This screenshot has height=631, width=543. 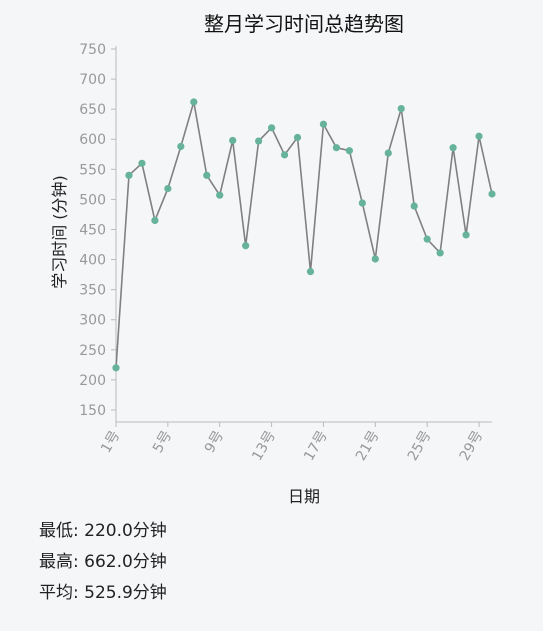 What do you see at coordinates (214, 442) in the screenshot?
I see `x-tick-label: 9号` at bounding box center [214, 442].